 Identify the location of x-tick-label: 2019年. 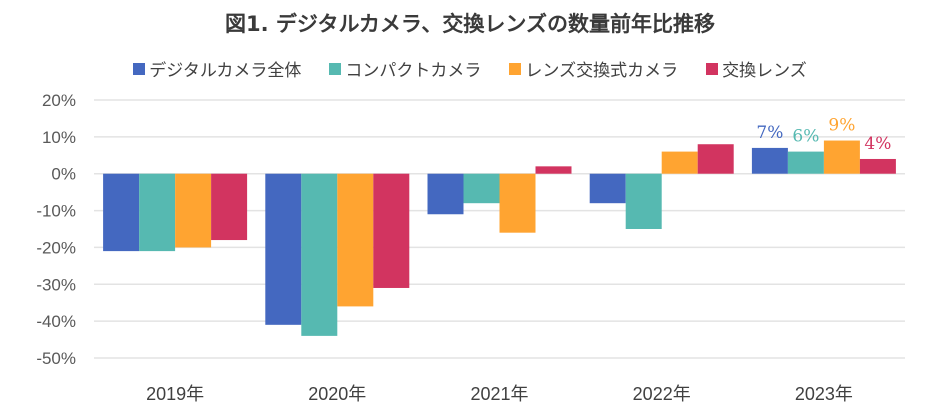
(175, 394).